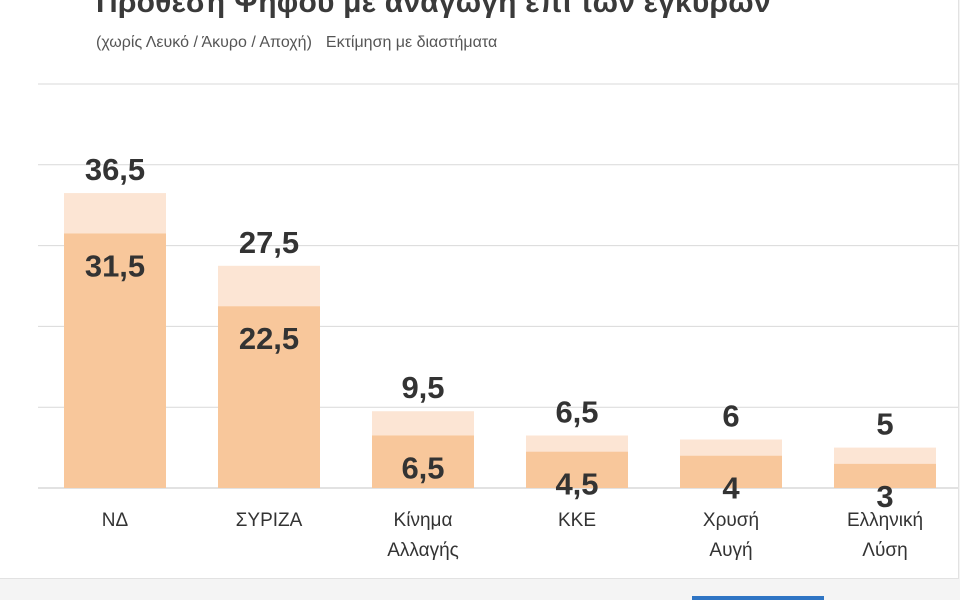 The width and height of the screenshot is (960, 600). Describe the element at coordinates (269, 338) in the screenshot. I see `data-label-low: 22,5` at that location.